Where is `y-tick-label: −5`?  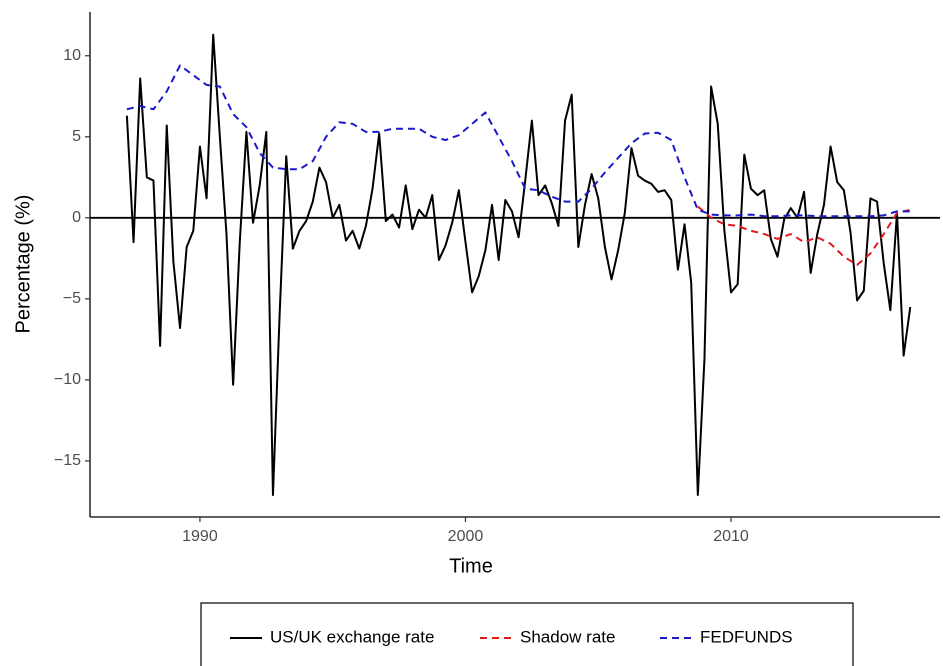
y-tick-label: −5 is located at coordinates (72, 298).